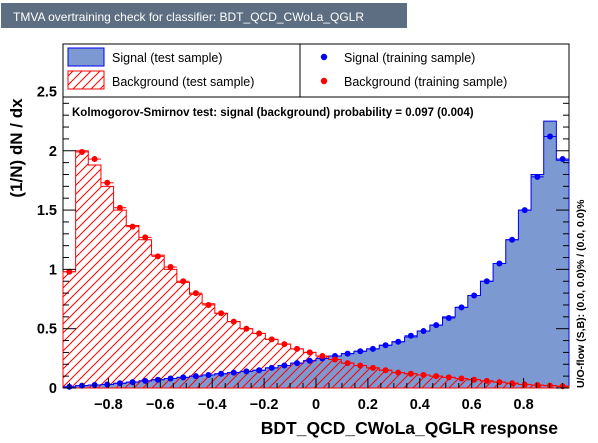 Image resolution: width=598 pixels, height=443 pixels. I want to click on y-tick-label: 1.5, so click(47, 211).